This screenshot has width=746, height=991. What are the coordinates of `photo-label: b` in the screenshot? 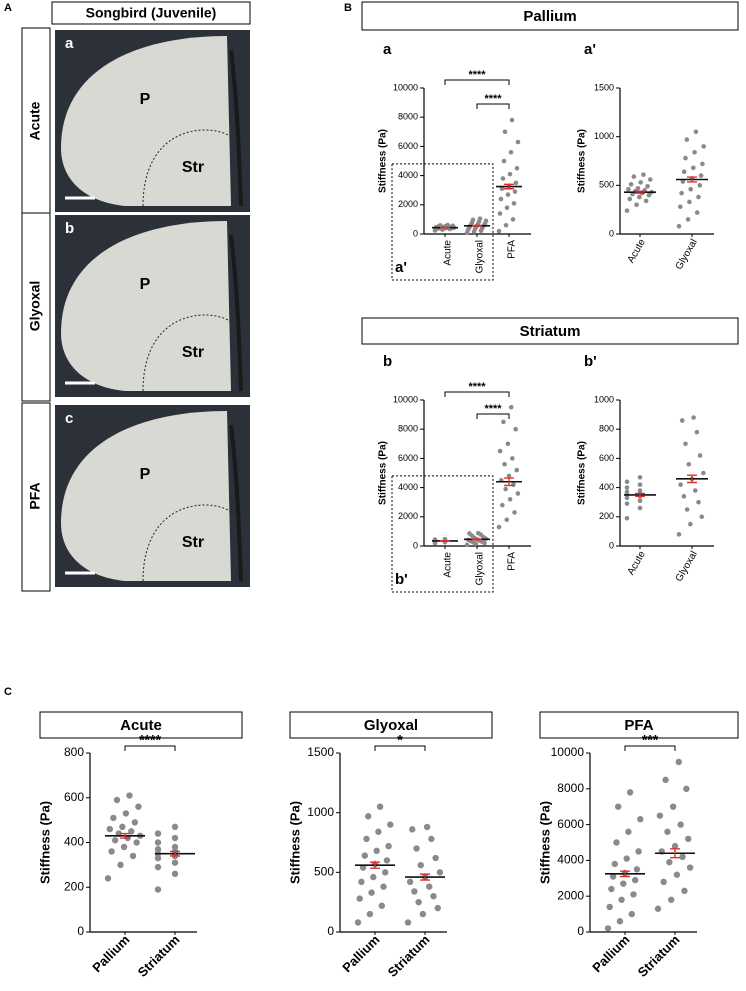 It's located at (69, 228).